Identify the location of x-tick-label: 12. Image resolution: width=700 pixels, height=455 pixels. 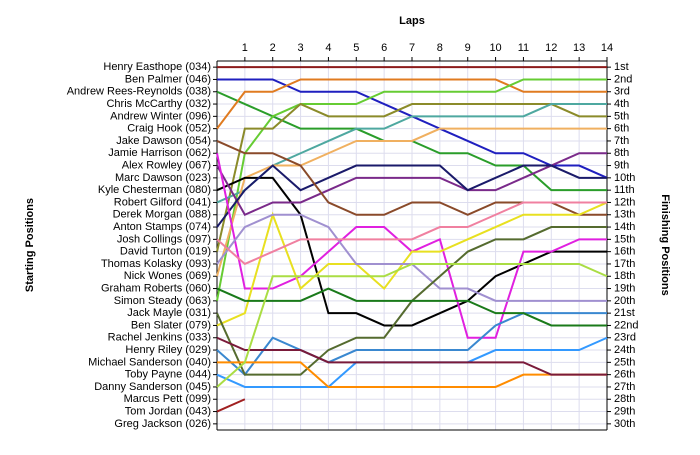
(551, 48).